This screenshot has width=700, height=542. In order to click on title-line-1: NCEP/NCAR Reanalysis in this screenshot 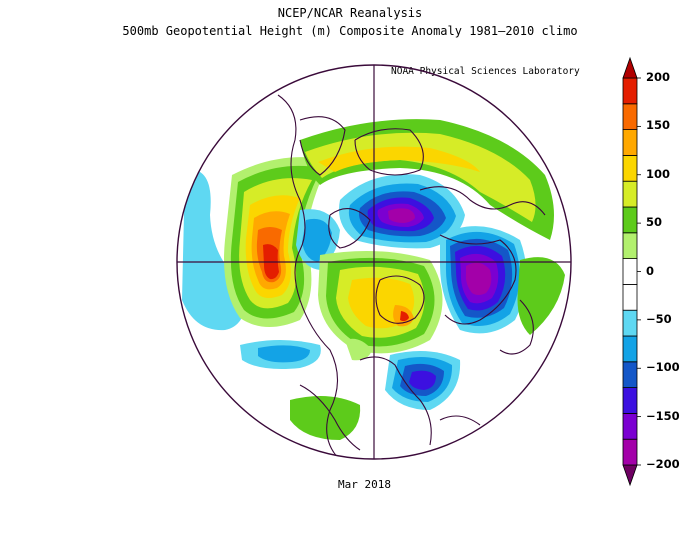, I will do `click(350, 13)`.